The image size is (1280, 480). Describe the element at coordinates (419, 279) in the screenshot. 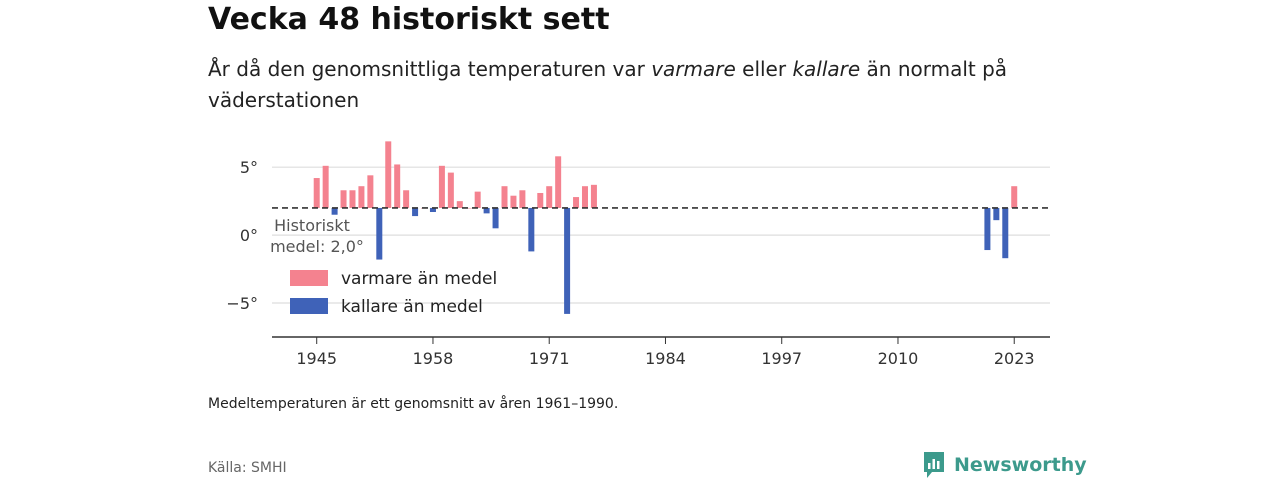

I see `legend-warm-label: varmare än medel` at that location.